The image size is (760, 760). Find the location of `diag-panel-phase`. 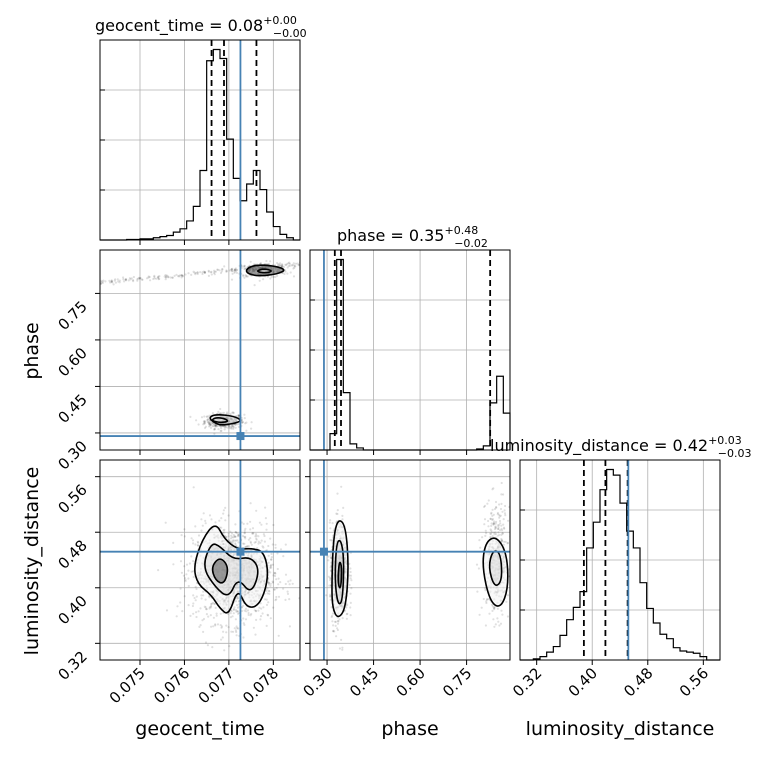

diag-panel-phase is located at coordinates (410, 350).